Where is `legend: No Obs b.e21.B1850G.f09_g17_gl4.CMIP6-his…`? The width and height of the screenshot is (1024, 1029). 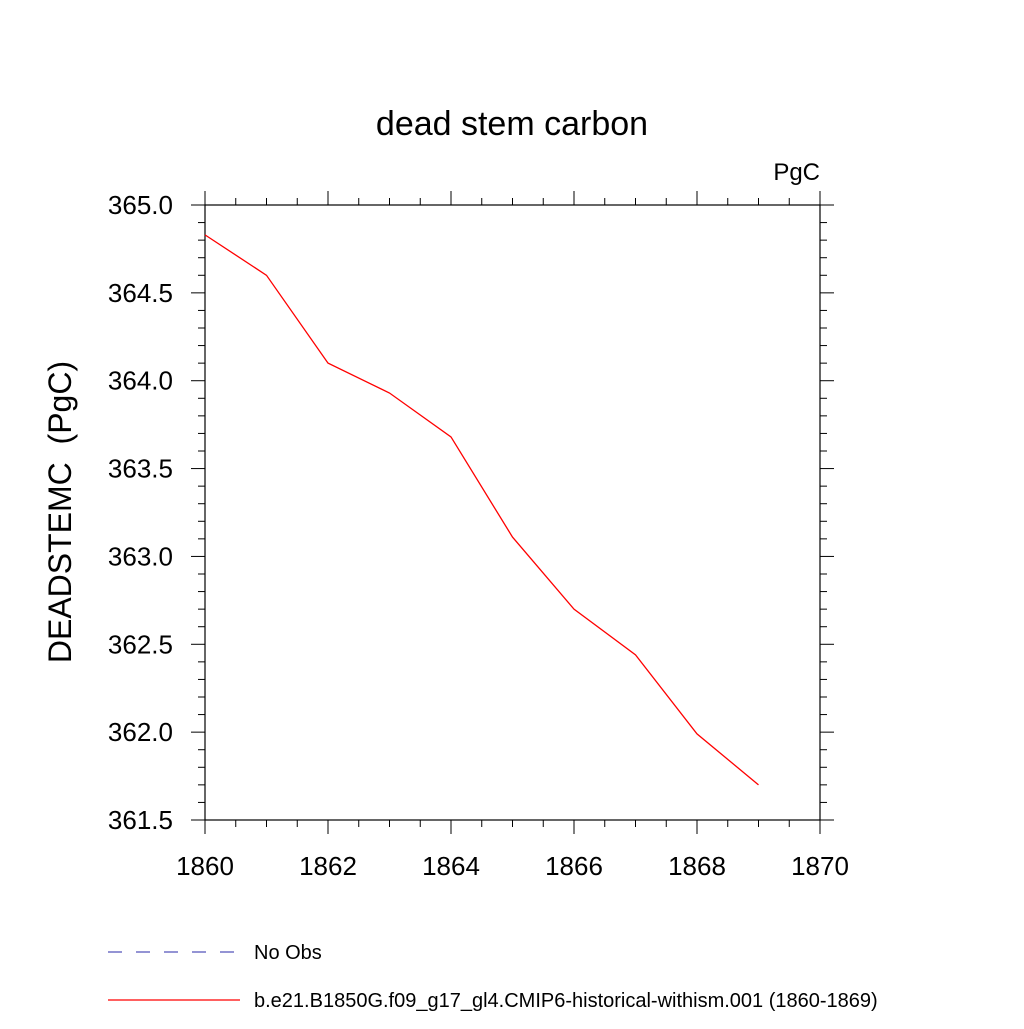
legend: No Obs b.e21.B1850G.f09_g17_gl4.CMIP6-his… is located at coordinates (493, 977).